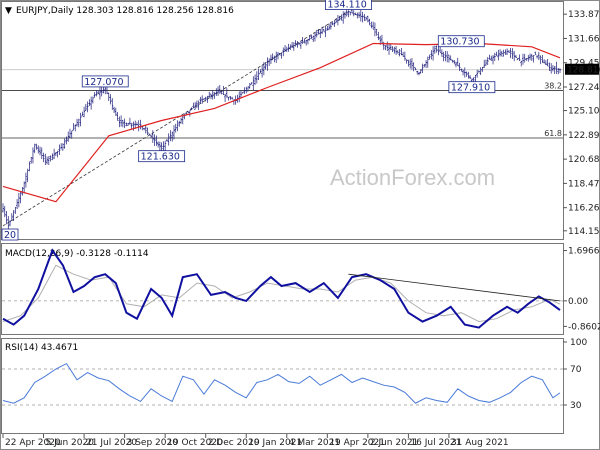 The width and height of the screenshot is (600, 450). I want to click on x-tick-label: 19 Jan 2021, so click(275, 443).